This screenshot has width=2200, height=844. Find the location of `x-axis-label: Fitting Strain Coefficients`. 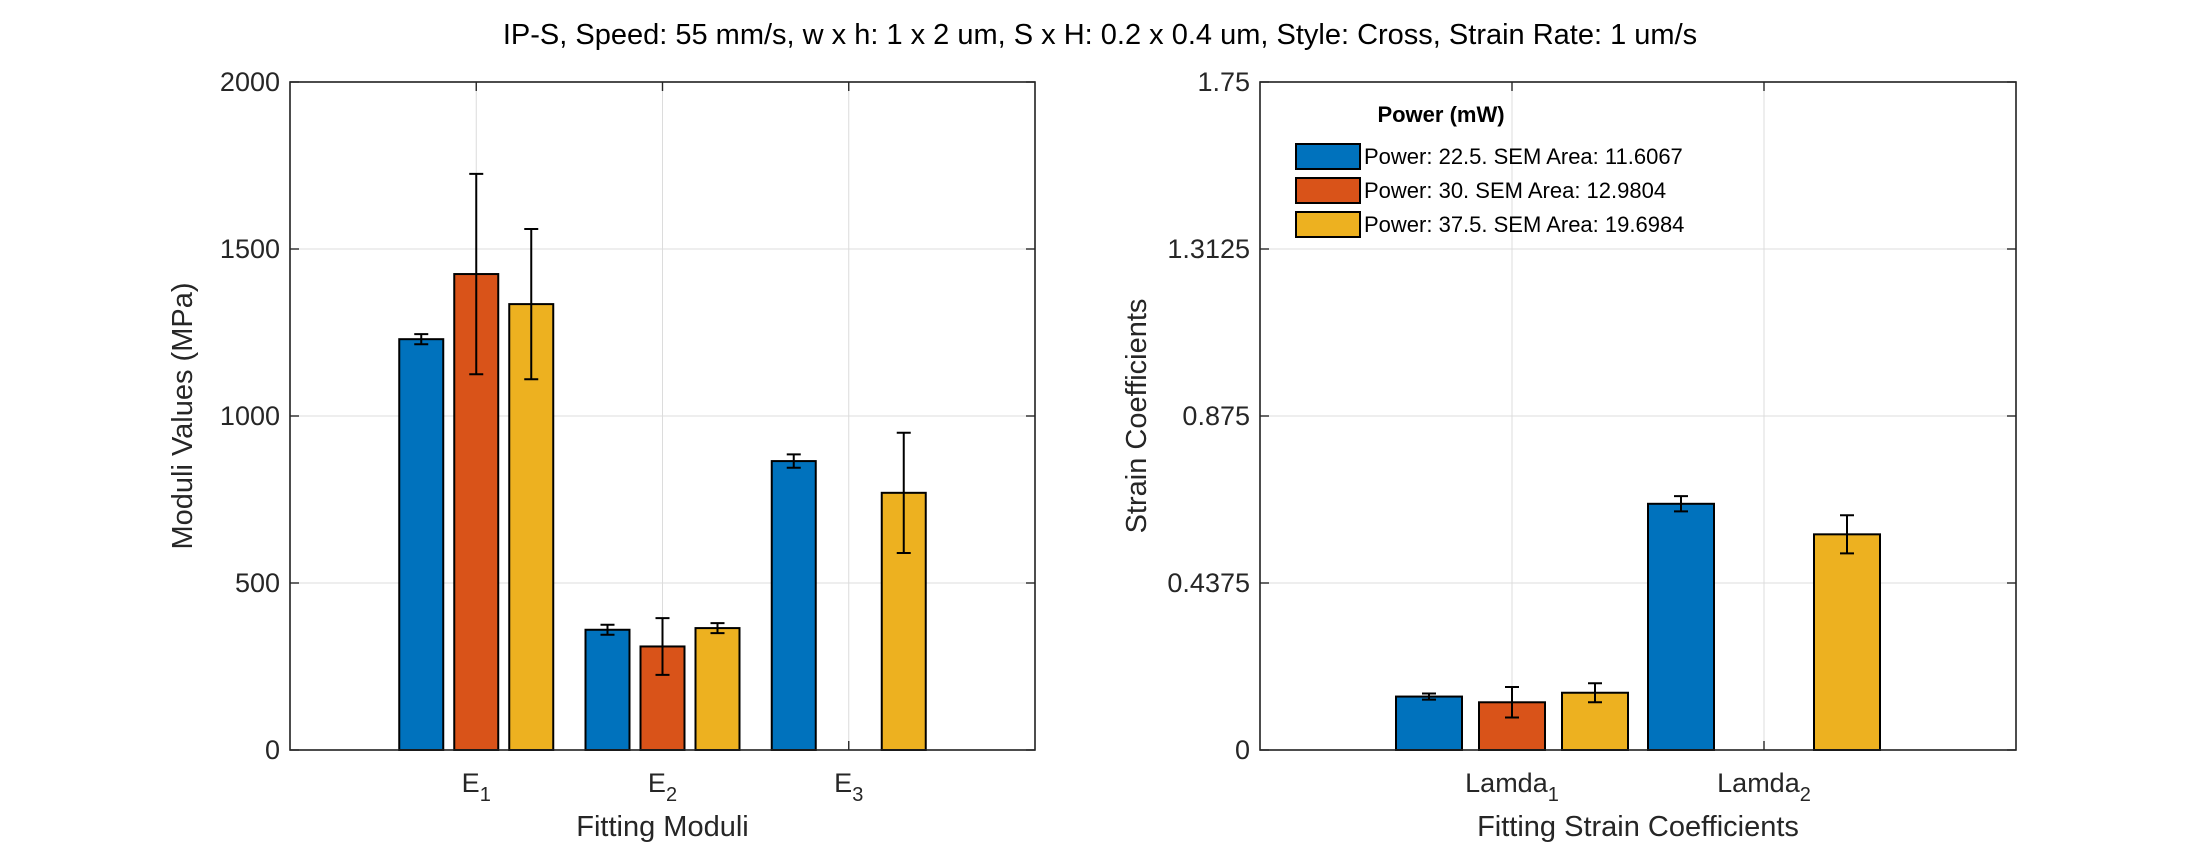

x-axis-label: Fitting Strain Coefficients is located at coordinates (1638, 827).